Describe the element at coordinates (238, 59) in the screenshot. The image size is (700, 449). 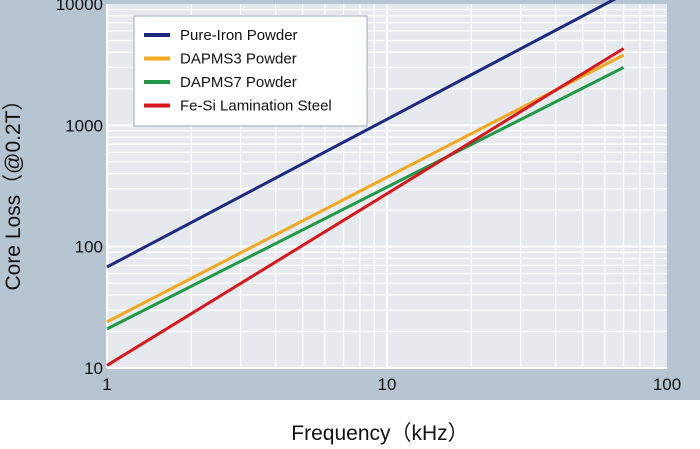
I see `legend-label-2: DAPMS3 Powder` at that location.